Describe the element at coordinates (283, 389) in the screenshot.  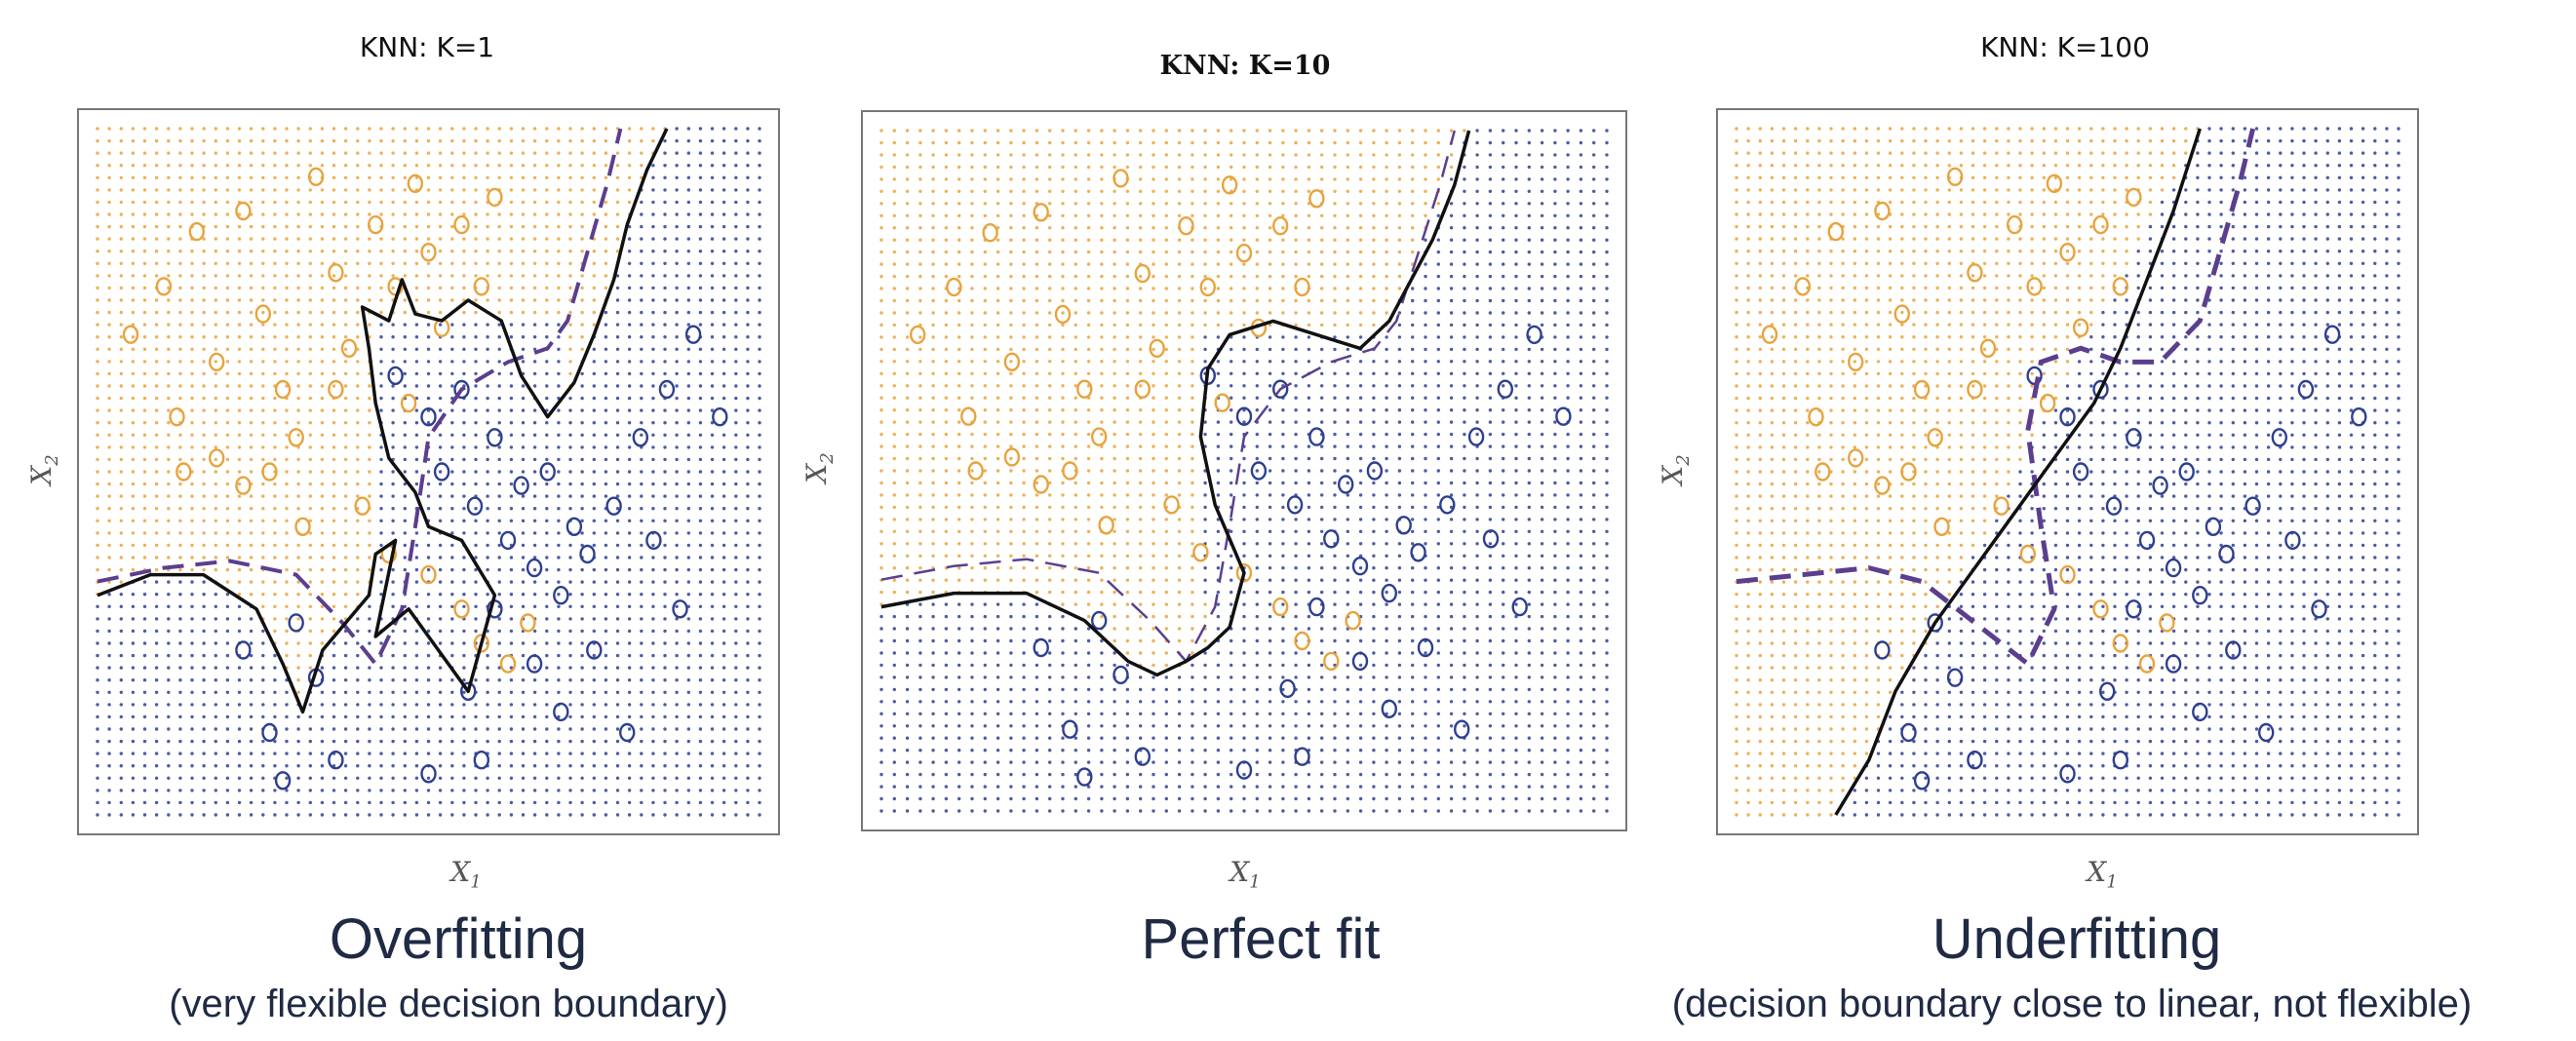
I see `data-point-orange` at that location.